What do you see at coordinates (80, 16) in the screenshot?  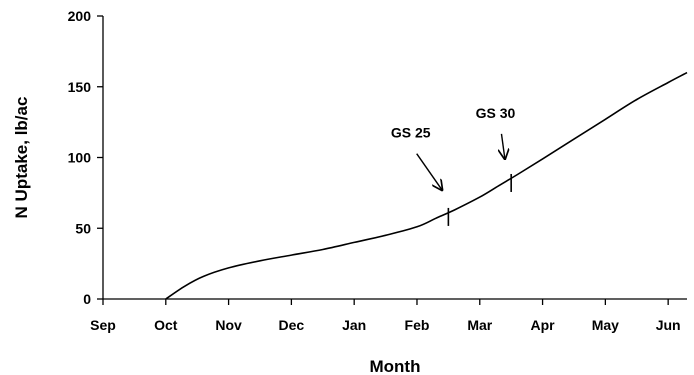 I see `y-tick-label: 200` at bounding box center [80, 16].